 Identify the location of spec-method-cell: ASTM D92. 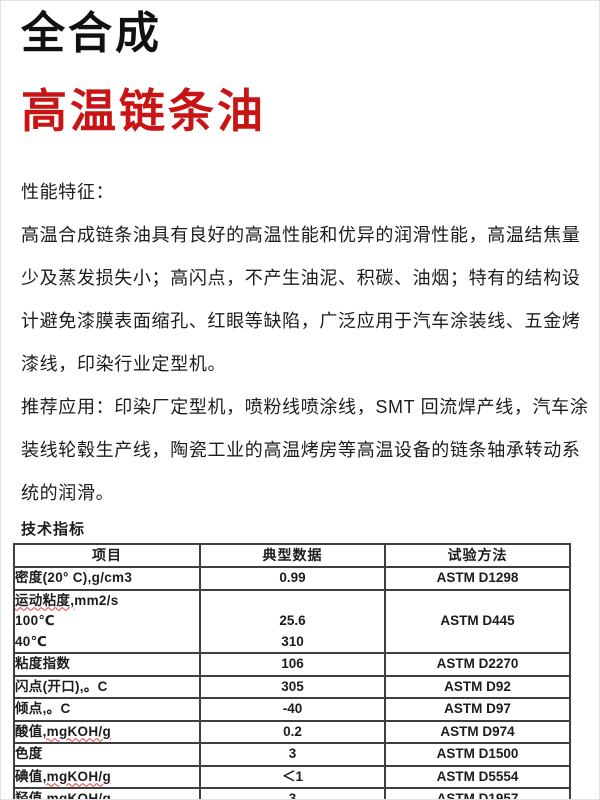
(477, 686).